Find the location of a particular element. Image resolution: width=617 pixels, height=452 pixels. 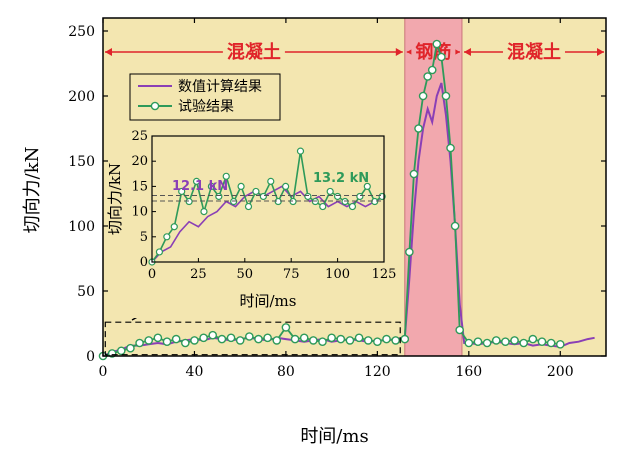

x-tick-label-0: 0 is located at coordinates (103, 372).